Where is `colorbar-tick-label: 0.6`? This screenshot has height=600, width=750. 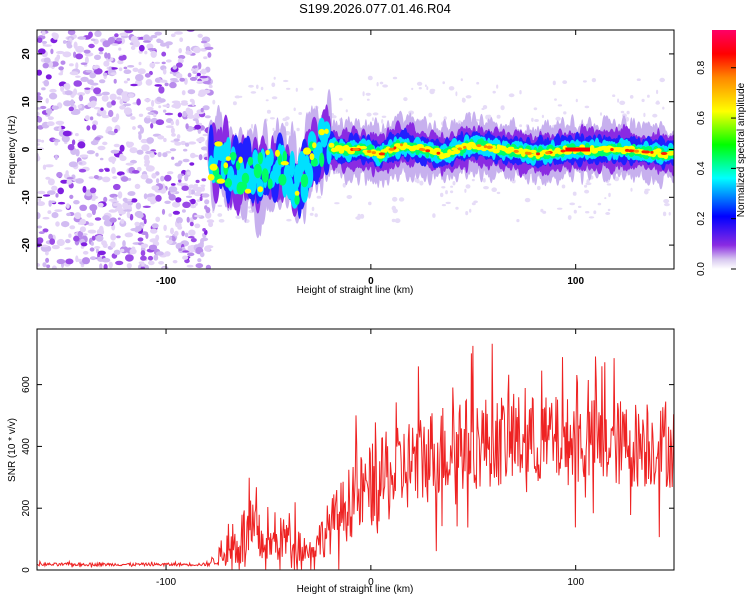
colorbar-tick-label: 0.6 is located at coordinates (701, 118).